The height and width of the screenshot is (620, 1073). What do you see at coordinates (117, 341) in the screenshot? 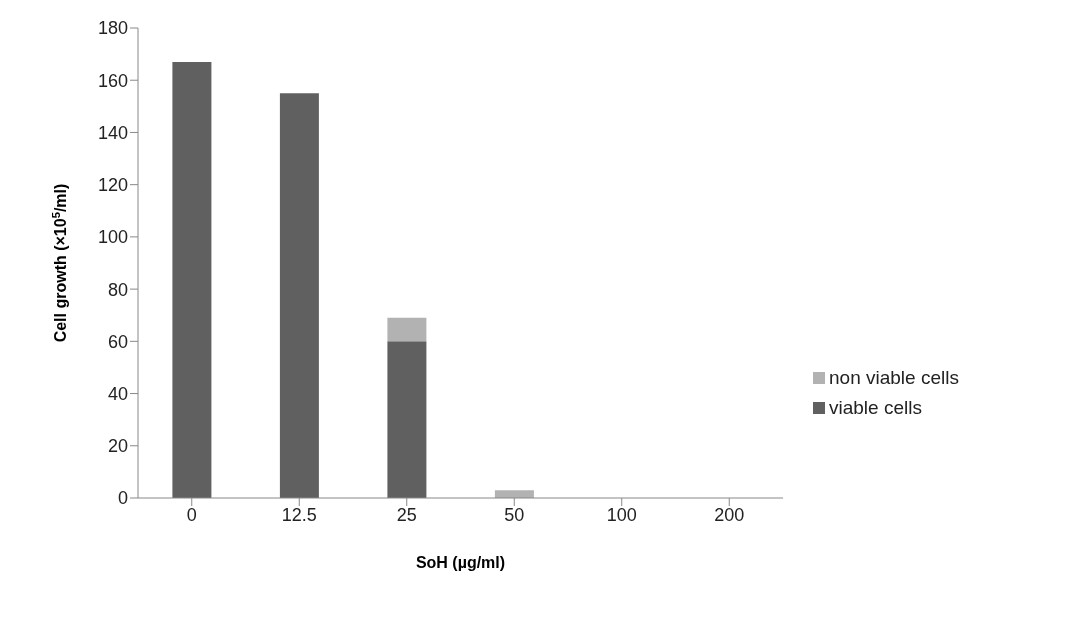
I see `y-tick-label: 60` at bounding box center [117, 341].